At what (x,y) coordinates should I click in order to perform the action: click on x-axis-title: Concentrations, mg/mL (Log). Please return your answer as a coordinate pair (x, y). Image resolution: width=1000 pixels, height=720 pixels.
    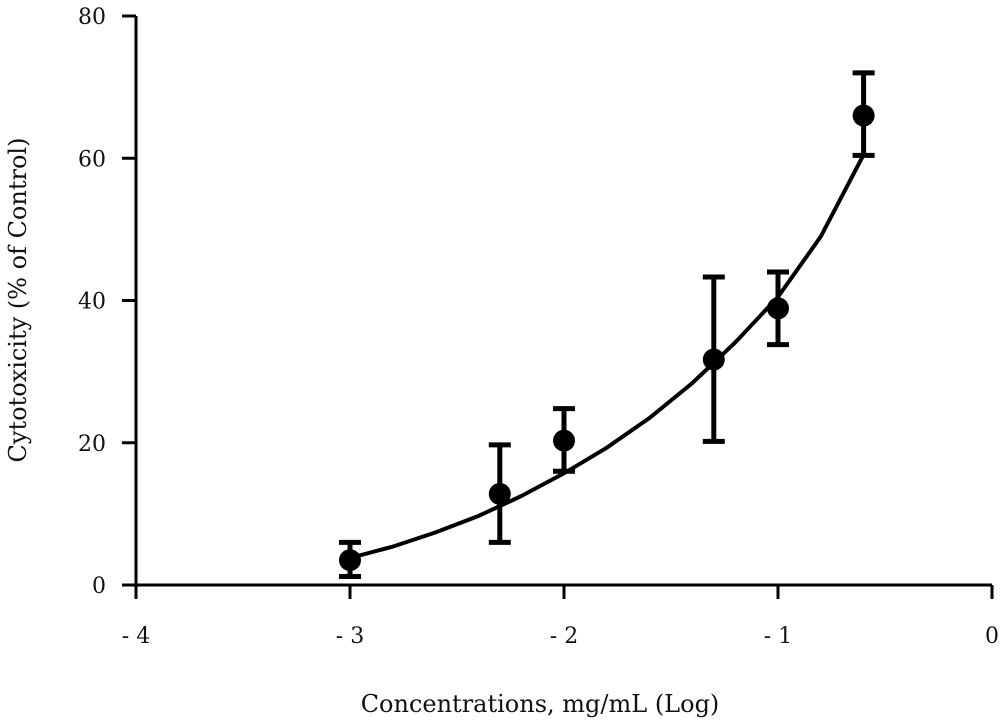
    Looking at the image, I should click on (540, 704).